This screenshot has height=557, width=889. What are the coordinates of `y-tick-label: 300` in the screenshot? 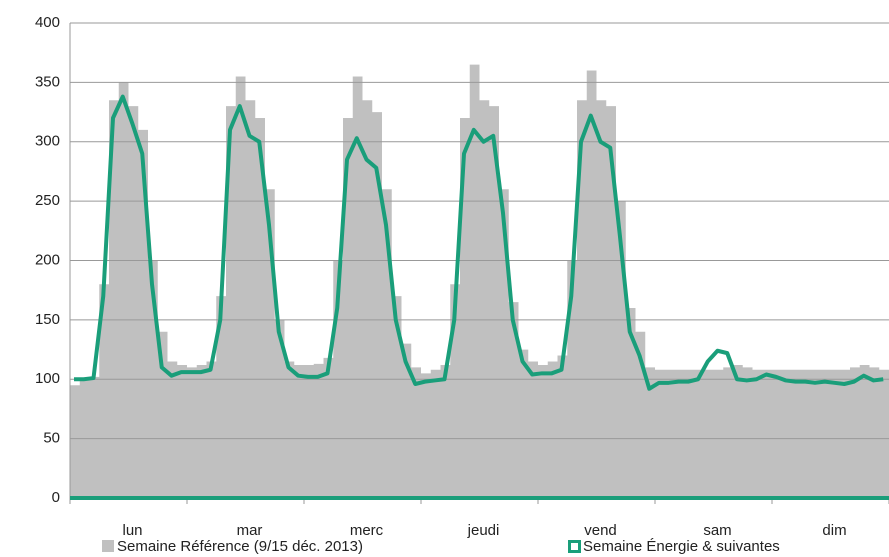 It's located at (47, 141).